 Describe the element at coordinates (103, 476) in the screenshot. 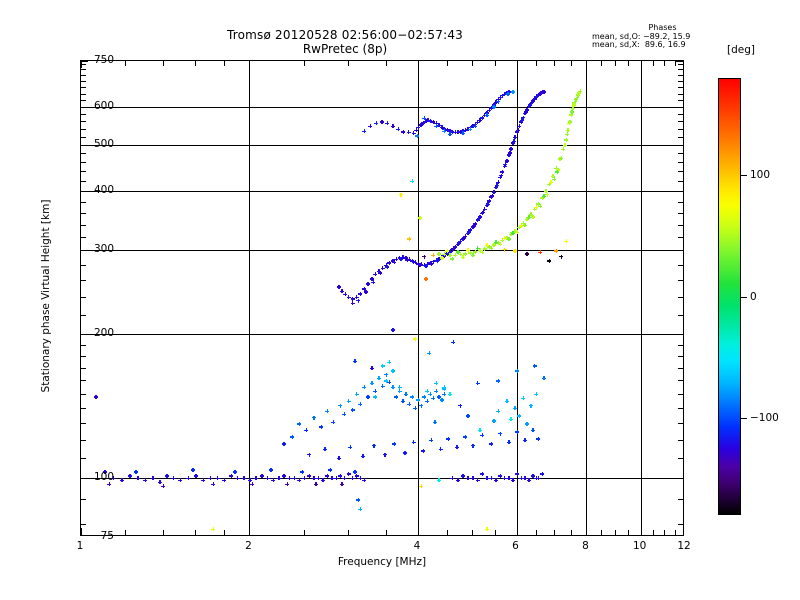

I see `y-axis-tick-label: 100` at that location.